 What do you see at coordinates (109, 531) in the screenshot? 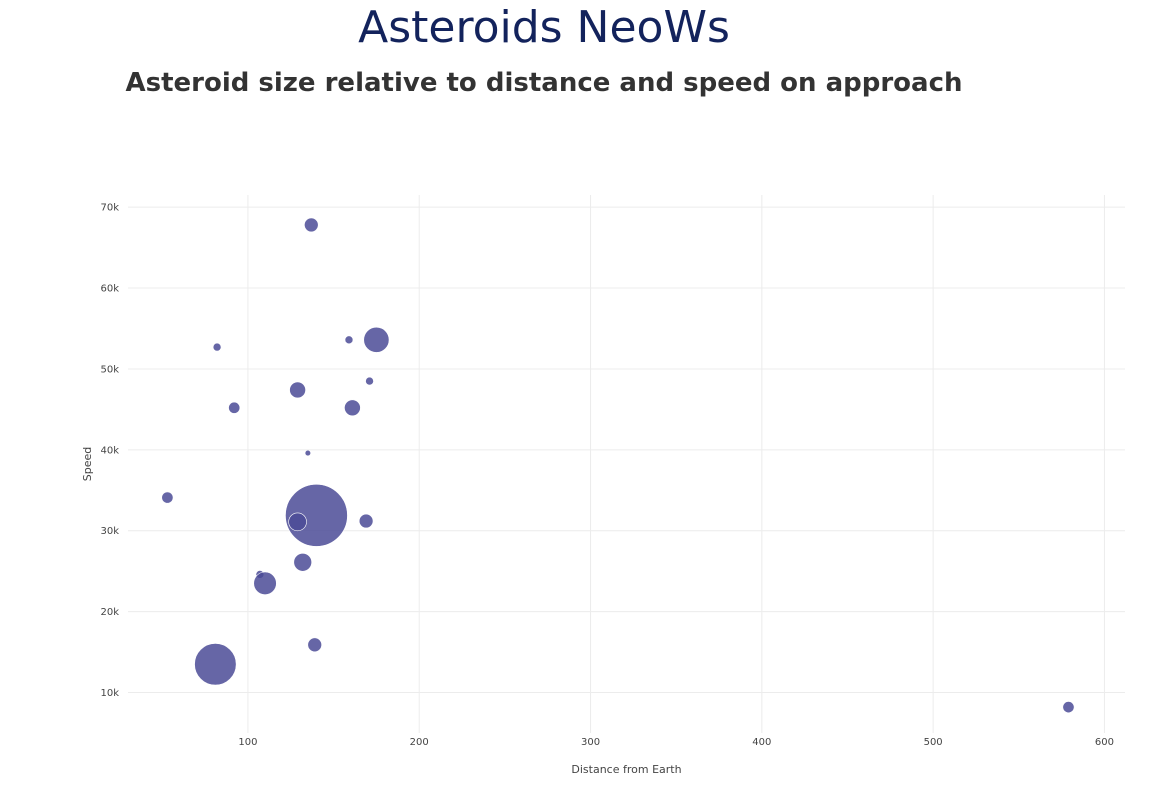
I see `y-tick-label: 30k` at bounding box center [109, 531].